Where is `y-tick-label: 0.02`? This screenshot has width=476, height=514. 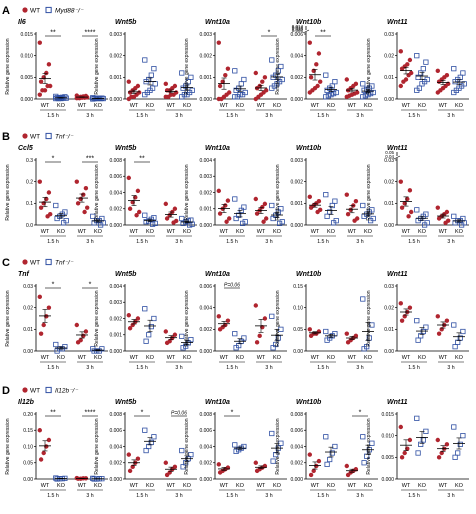
y-tick-label: 0.02 is located at coordinates (389, 308).